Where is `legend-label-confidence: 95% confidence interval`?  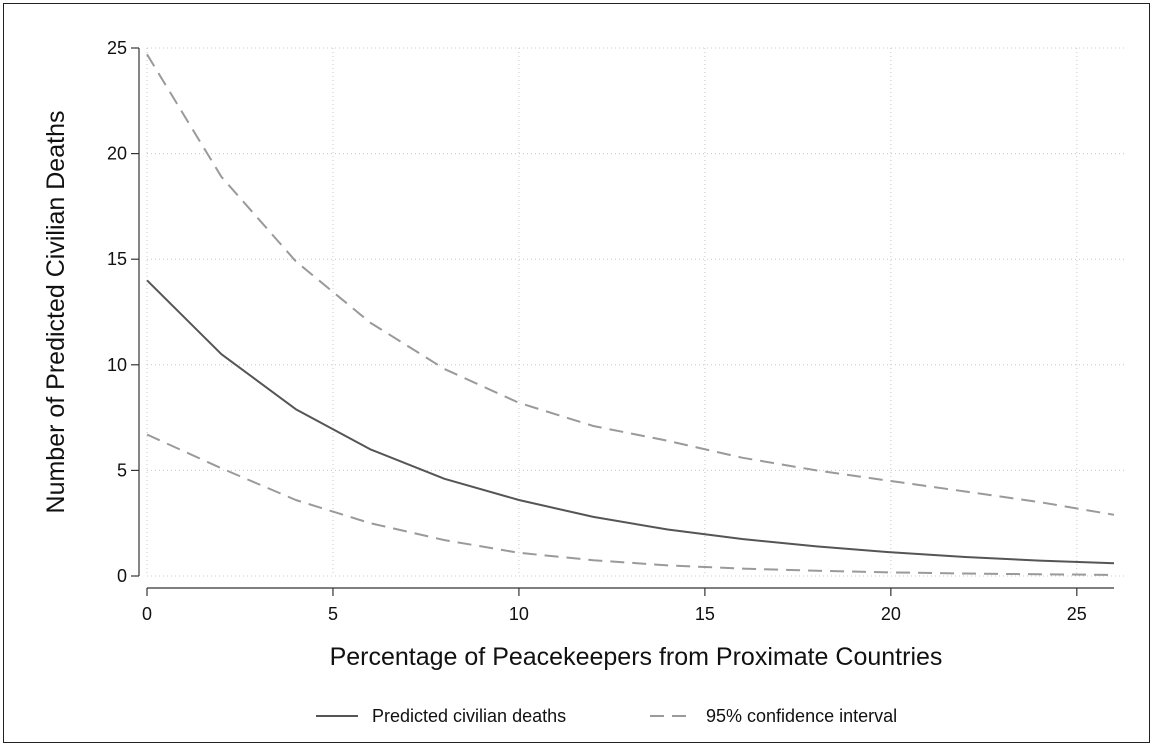 legend-label-confidence: 95% confidence interval is located at coordinates (801, 716).